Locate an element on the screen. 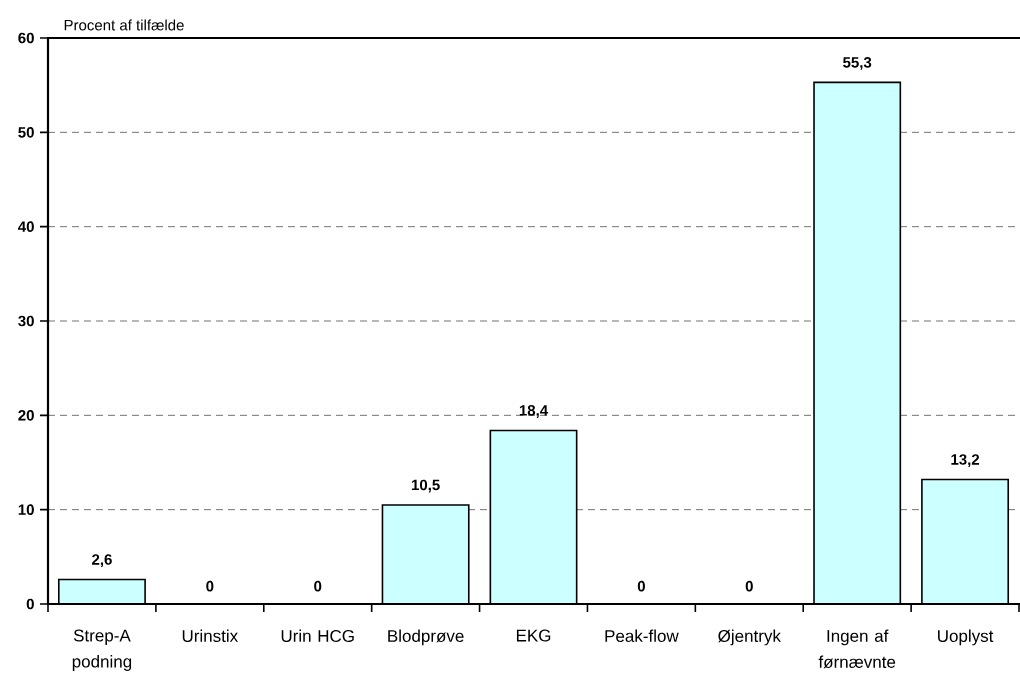 This screenshot has width=1020, height=675. data-label: 13,2 is located at coordinates (965, 460).